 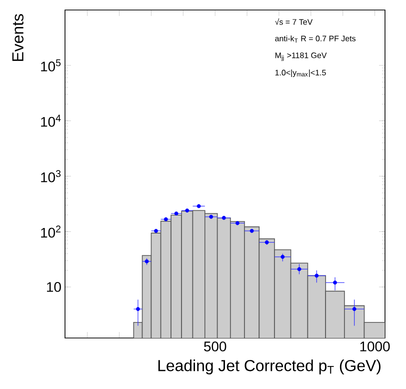 What do you see at coordinates (50, 232) in the screenshot?
I see `y-tick-label: 10$^{2}$` at bounding box center [50, 232].